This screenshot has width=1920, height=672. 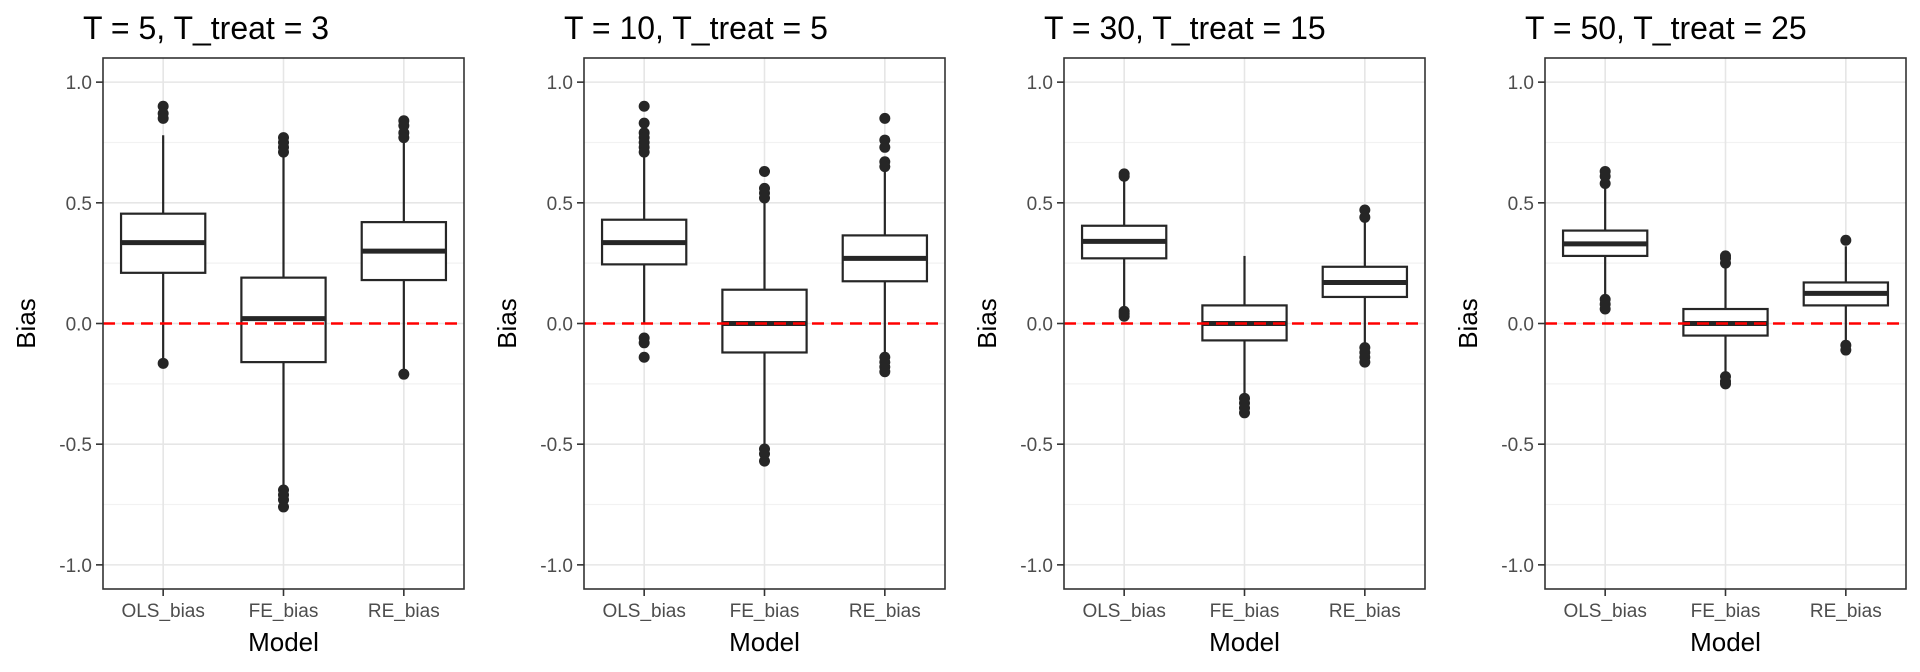 What do you see at coordinates (206, 28) in the screenshot?
I see `panel-title: T = 5, T_treat = 3` at bounding box center [206, 28].